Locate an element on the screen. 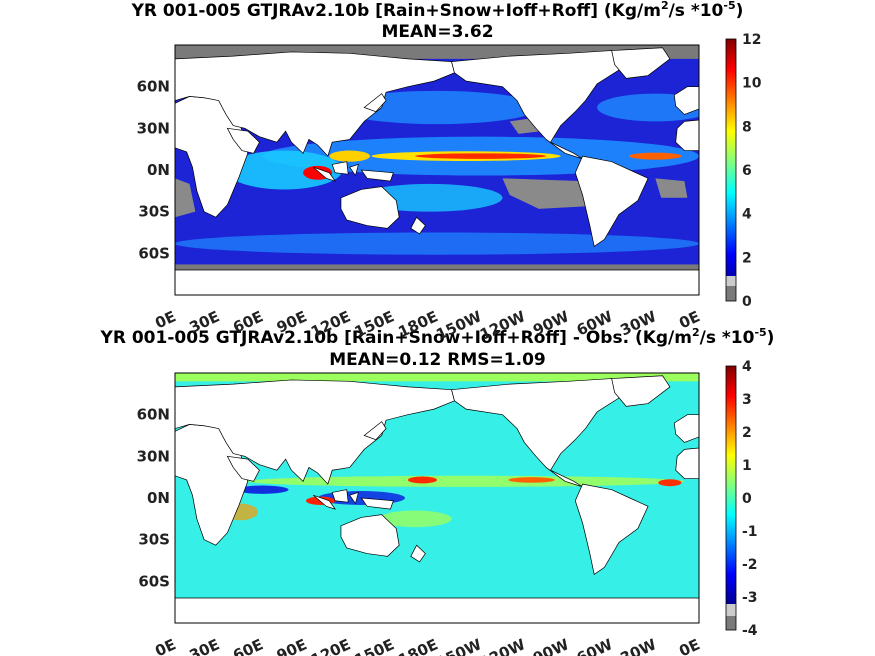 This screenshot has height=656, width=875. panel2-colorbar-mask is located at coordinates (731, 623).